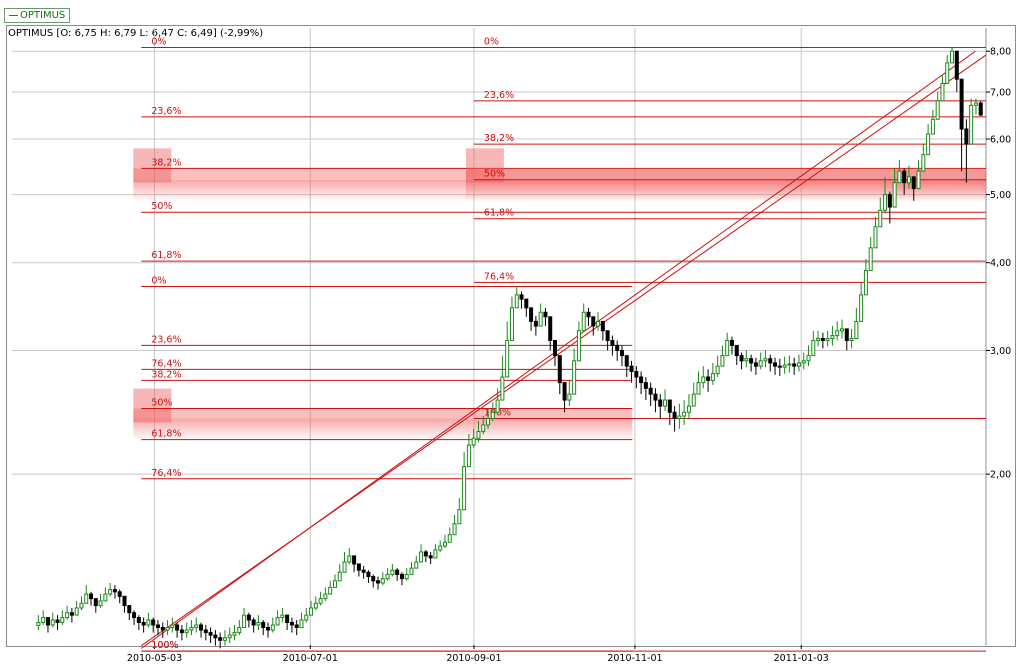  Describe the element at coordinates (13, 15) in the screenshot. I see `series-swatch` at that location.